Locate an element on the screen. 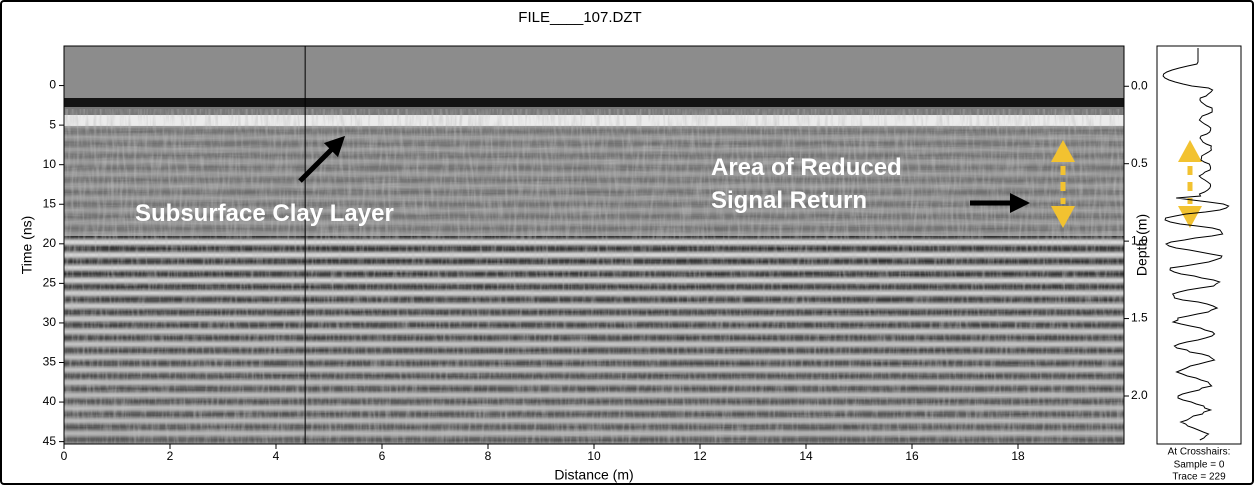  y-tick-label: 5 is located at coordinates (52, 124).